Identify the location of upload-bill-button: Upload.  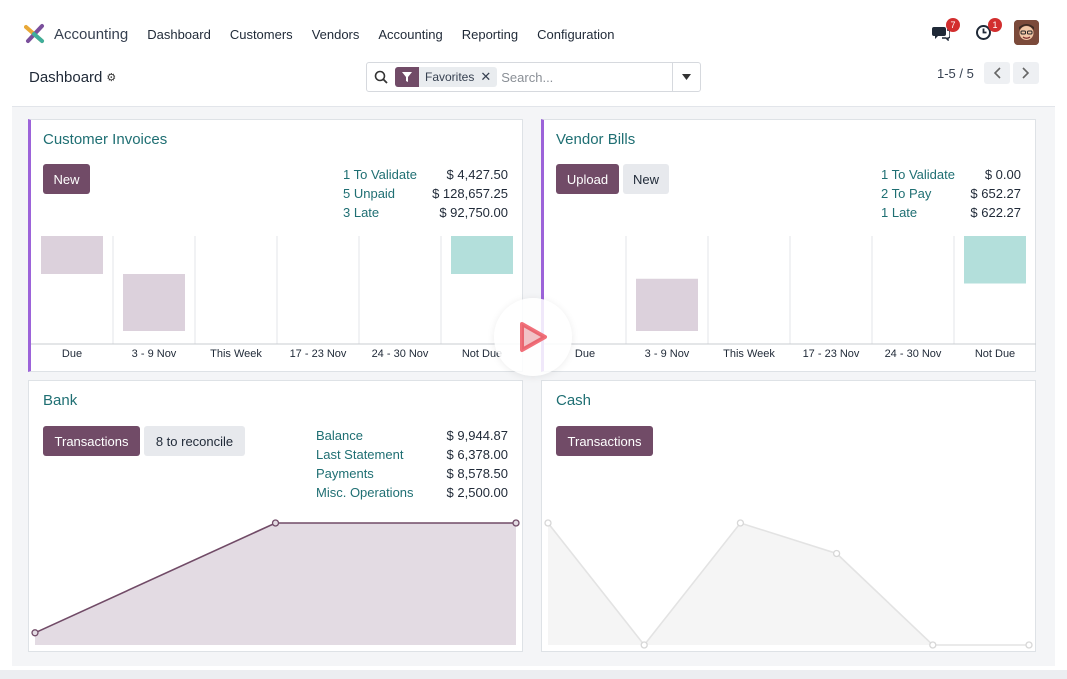
(587, 179).